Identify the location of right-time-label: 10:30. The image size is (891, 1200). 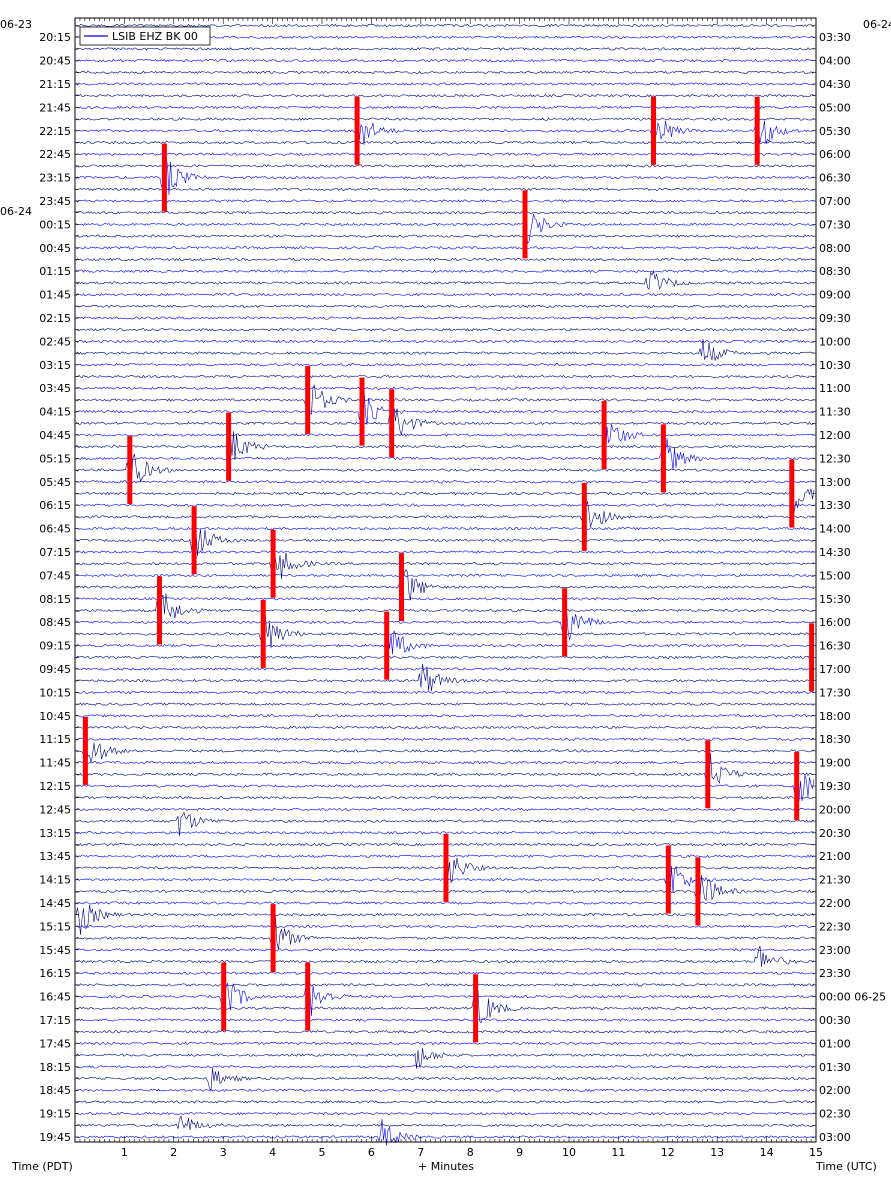
(835, 365).